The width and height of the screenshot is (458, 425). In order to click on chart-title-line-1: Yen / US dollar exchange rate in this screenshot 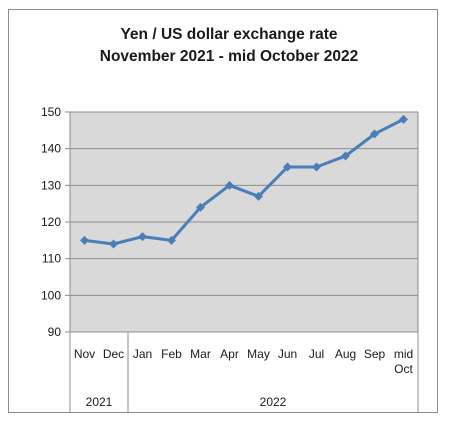, I will do `click(229, 34)`.